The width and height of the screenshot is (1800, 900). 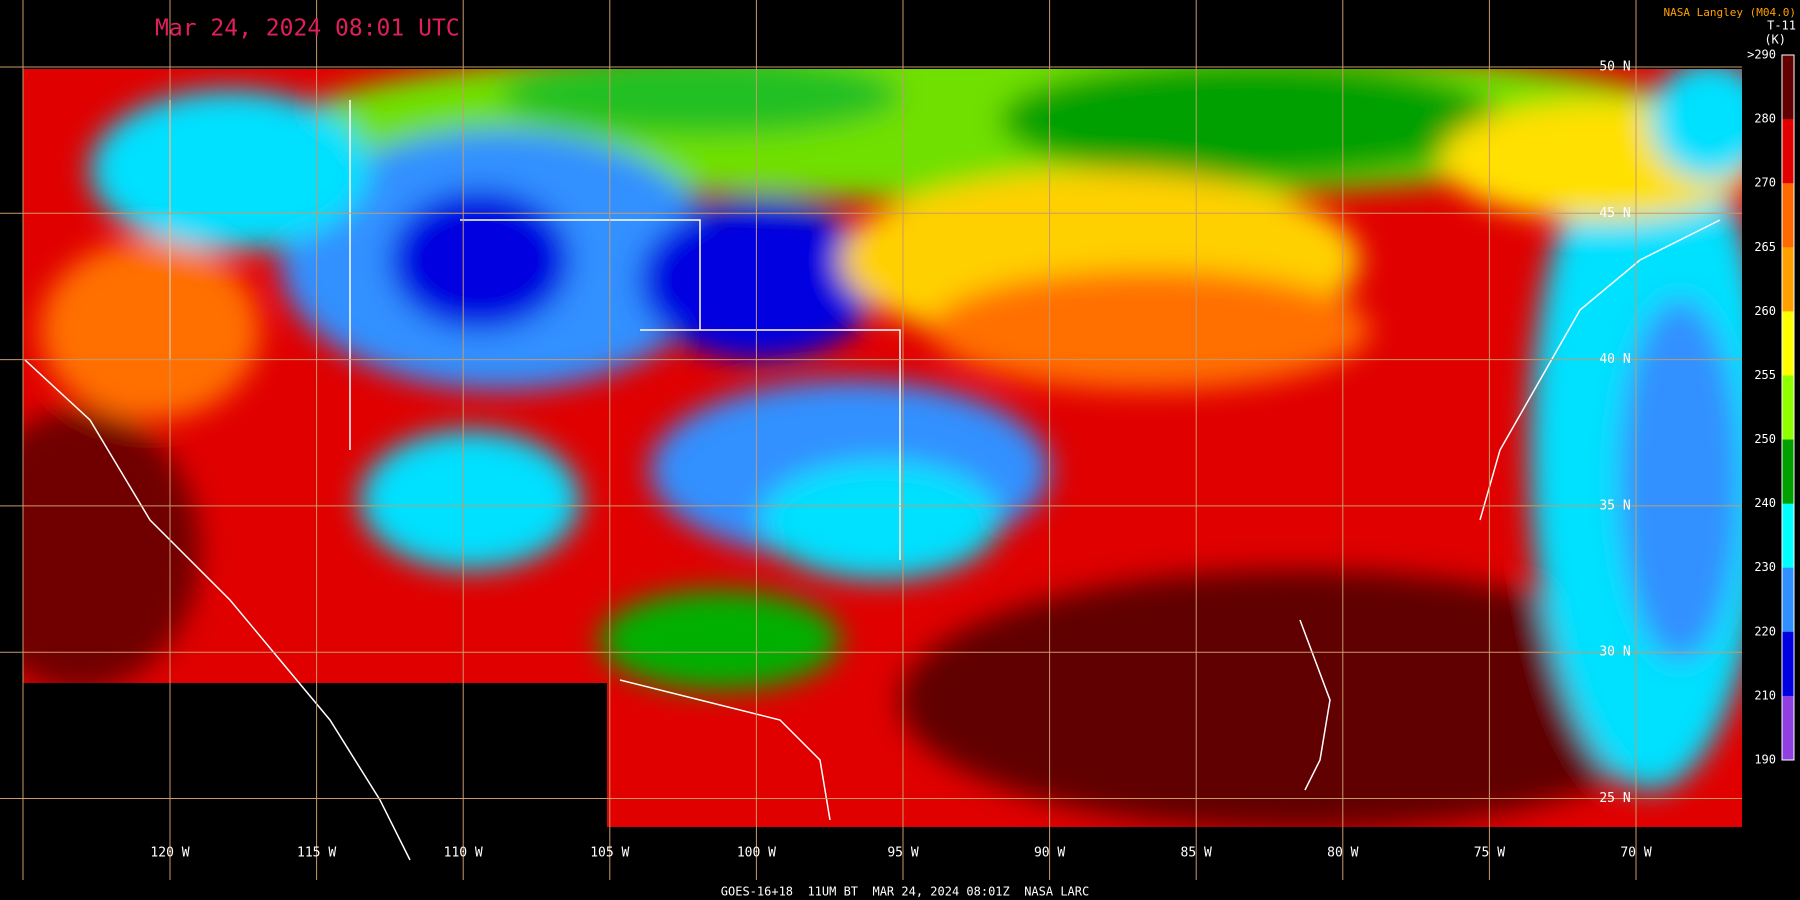 What do you see at coordinates (1765, 439) in the screenshot?
I see `colorbar-label: 250` at bounding box center [1765, 439].